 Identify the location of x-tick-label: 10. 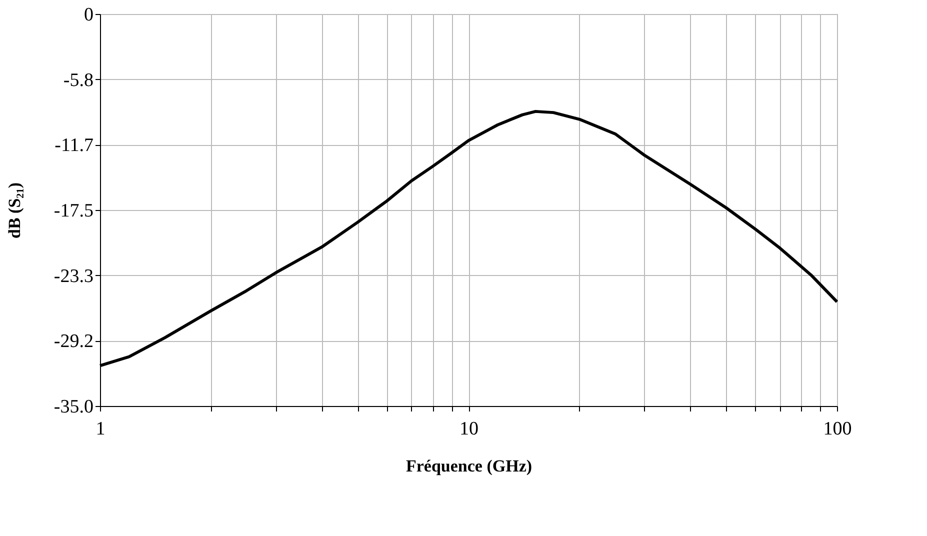
(469, 429).